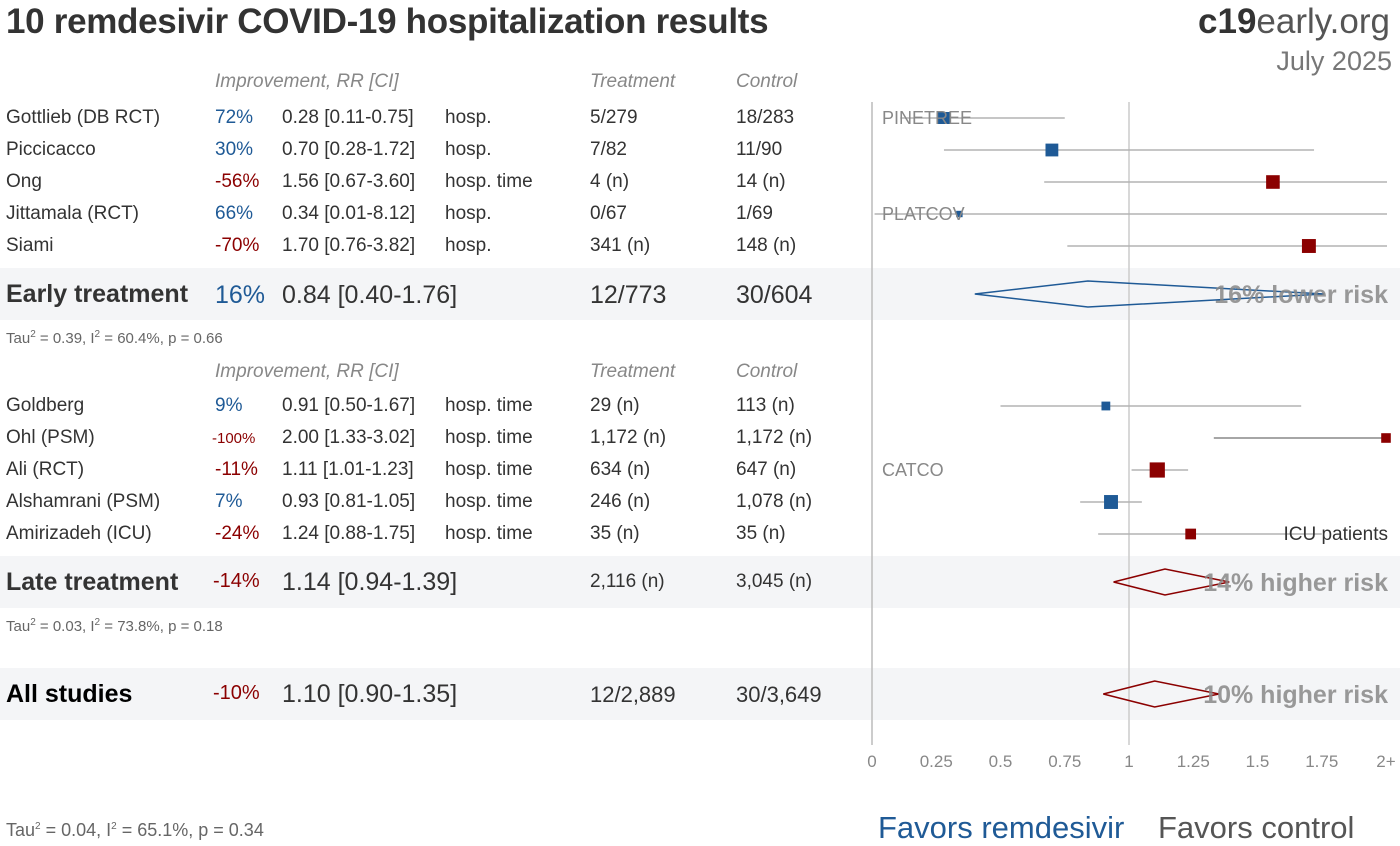 This screenshot has width=1400, height=846. Describe the element at coordinates (871, 761) in the screenshot. I see `x-tick-label: 0` at that location.